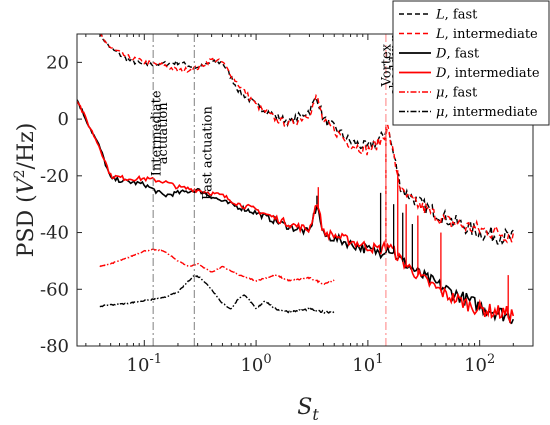 This screenshot has height=425, width=550. I want to click on y-axis-label-rest: /Hz), so click(26, 146).